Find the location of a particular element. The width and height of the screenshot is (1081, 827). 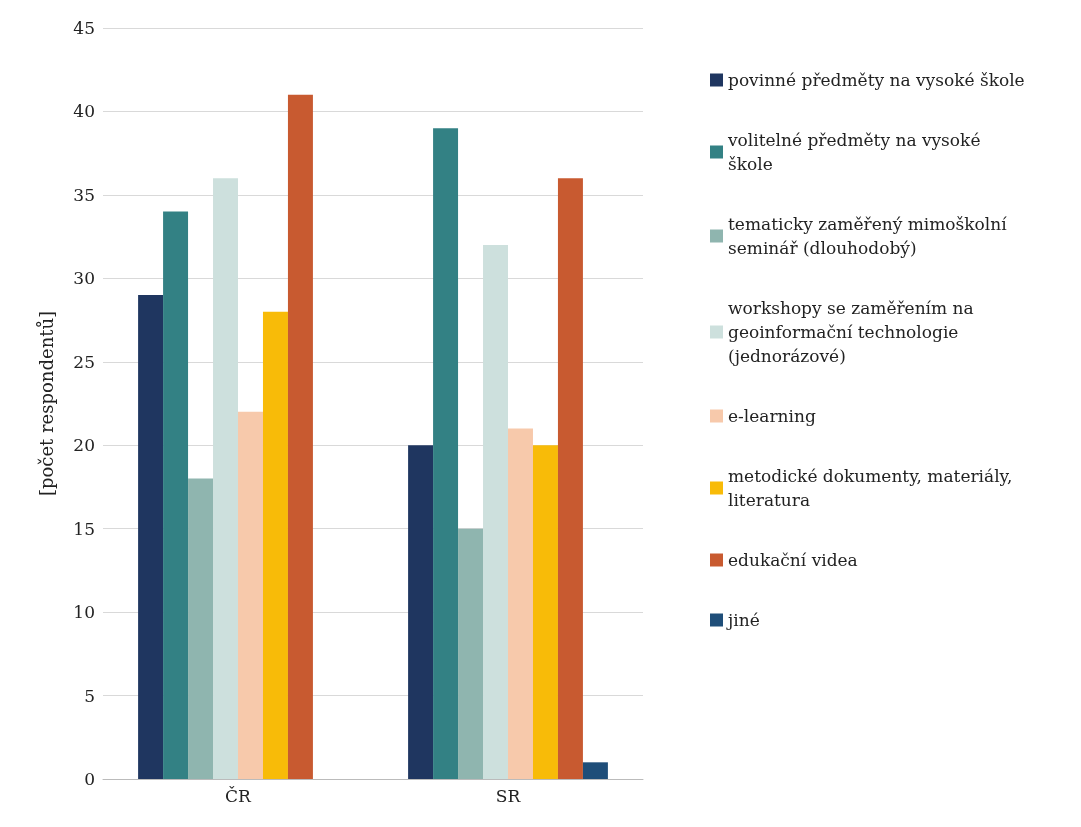

y-tick-label: 25 is located at coordinates (84, 361).